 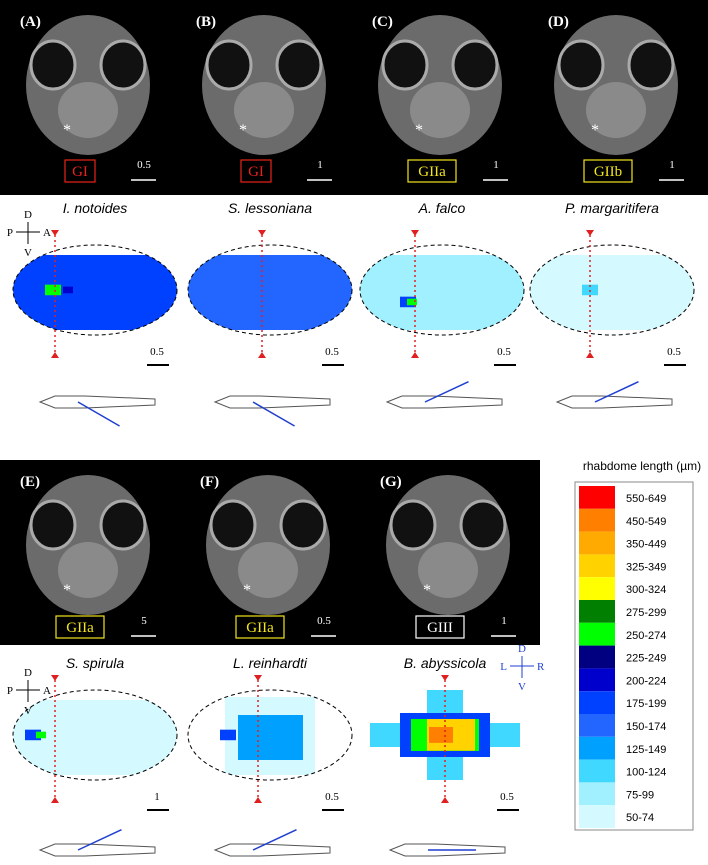 What do you see at coordinates (646, 613) in the screenshot?
I see `legend-label: 275-299` at bounding box center [646, 613].